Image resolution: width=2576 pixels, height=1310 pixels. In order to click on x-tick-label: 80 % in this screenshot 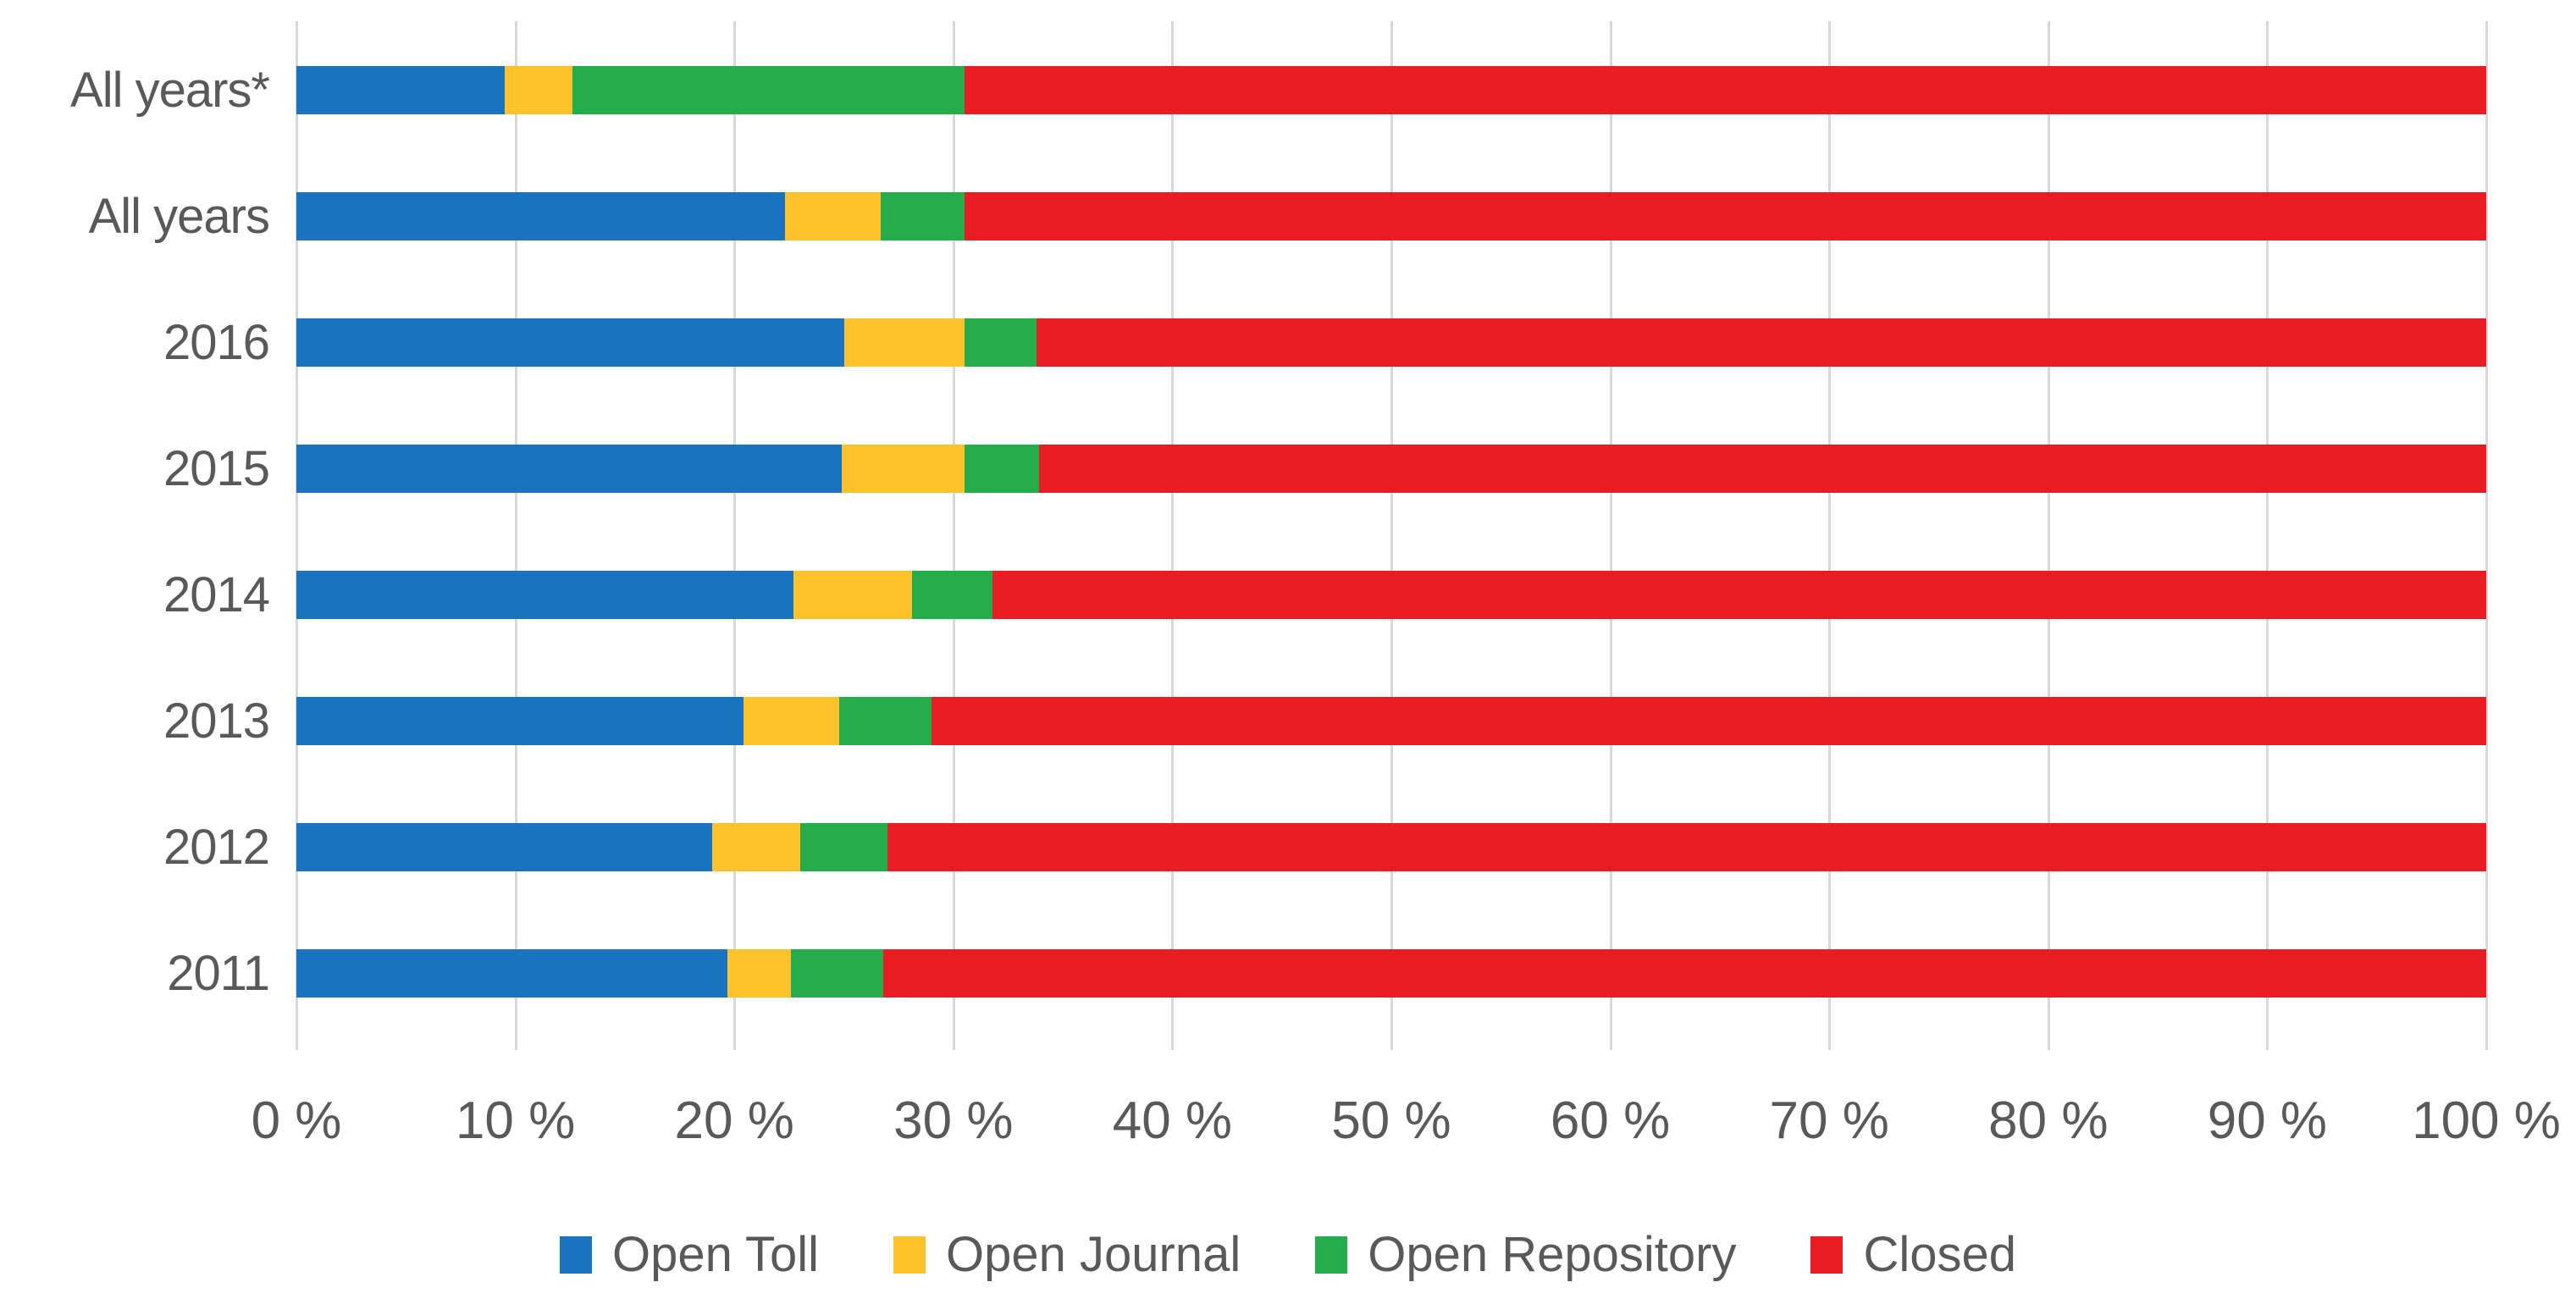, I will do `click(2048, 1121)`.